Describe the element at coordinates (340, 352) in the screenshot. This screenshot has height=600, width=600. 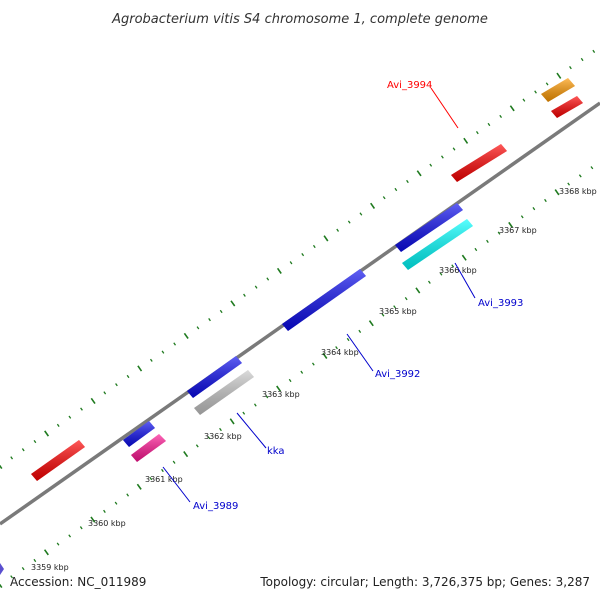
I see `scale-label-3364: 3364 kbp` at that location.